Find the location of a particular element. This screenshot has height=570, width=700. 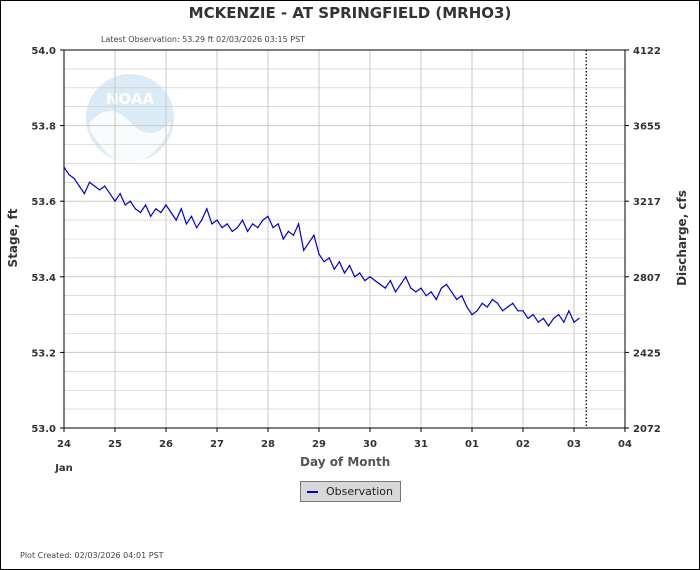

legend-label-observation: Observation is located at coordinates (359, 491).